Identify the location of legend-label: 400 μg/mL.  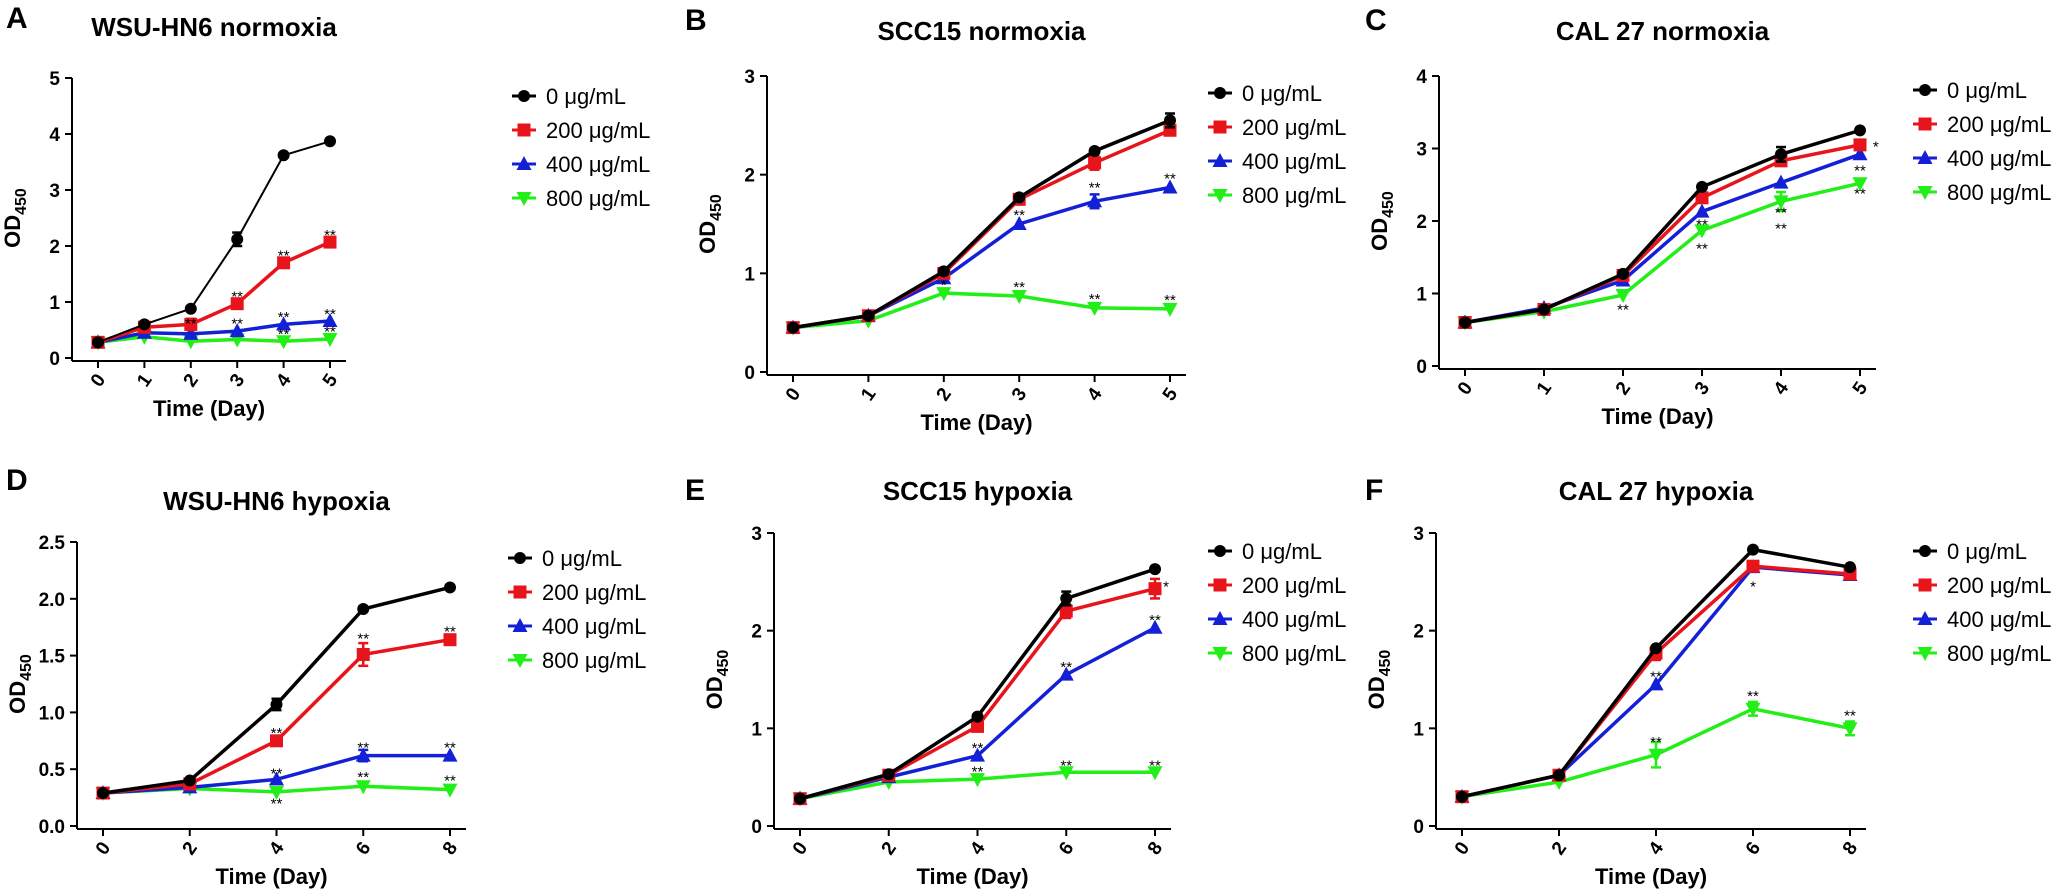
(1294, 161).